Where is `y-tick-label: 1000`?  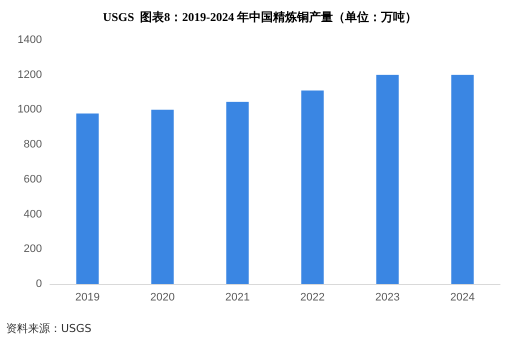
y-tick-label: 1000 is located at coordinates (30, 110).